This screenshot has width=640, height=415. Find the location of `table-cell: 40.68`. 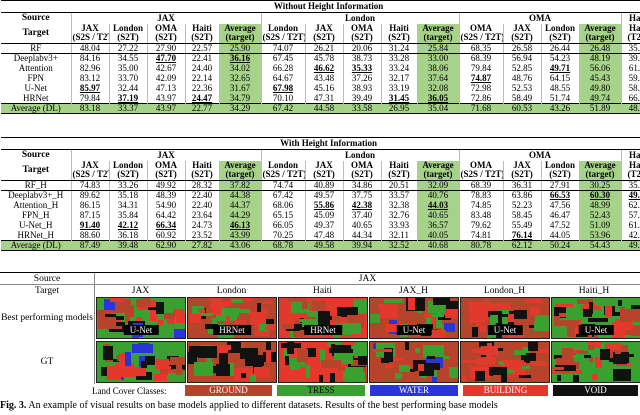

table-cell: 40.68 is located at coordinates (437, 245).